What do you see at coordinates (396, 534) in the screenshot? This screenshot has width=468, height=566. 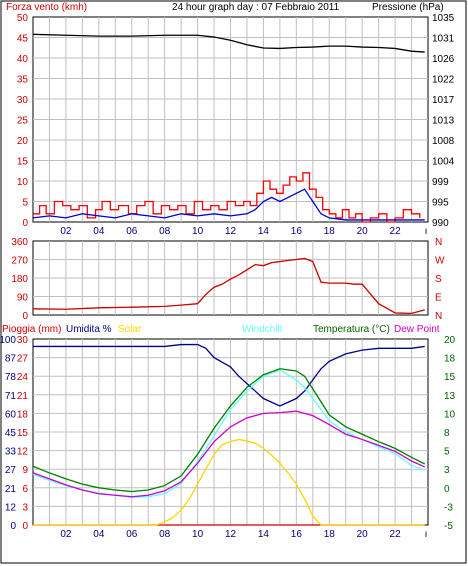 I see `panel3-x-tick-22: 22` at bounding box center [396, 534].